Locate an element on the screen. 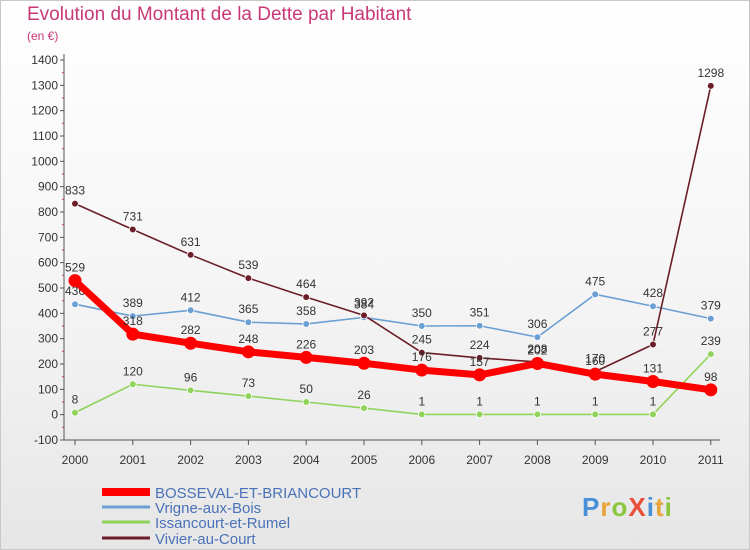  y-tick-label: 1400 is located at coordinates (44, 60).